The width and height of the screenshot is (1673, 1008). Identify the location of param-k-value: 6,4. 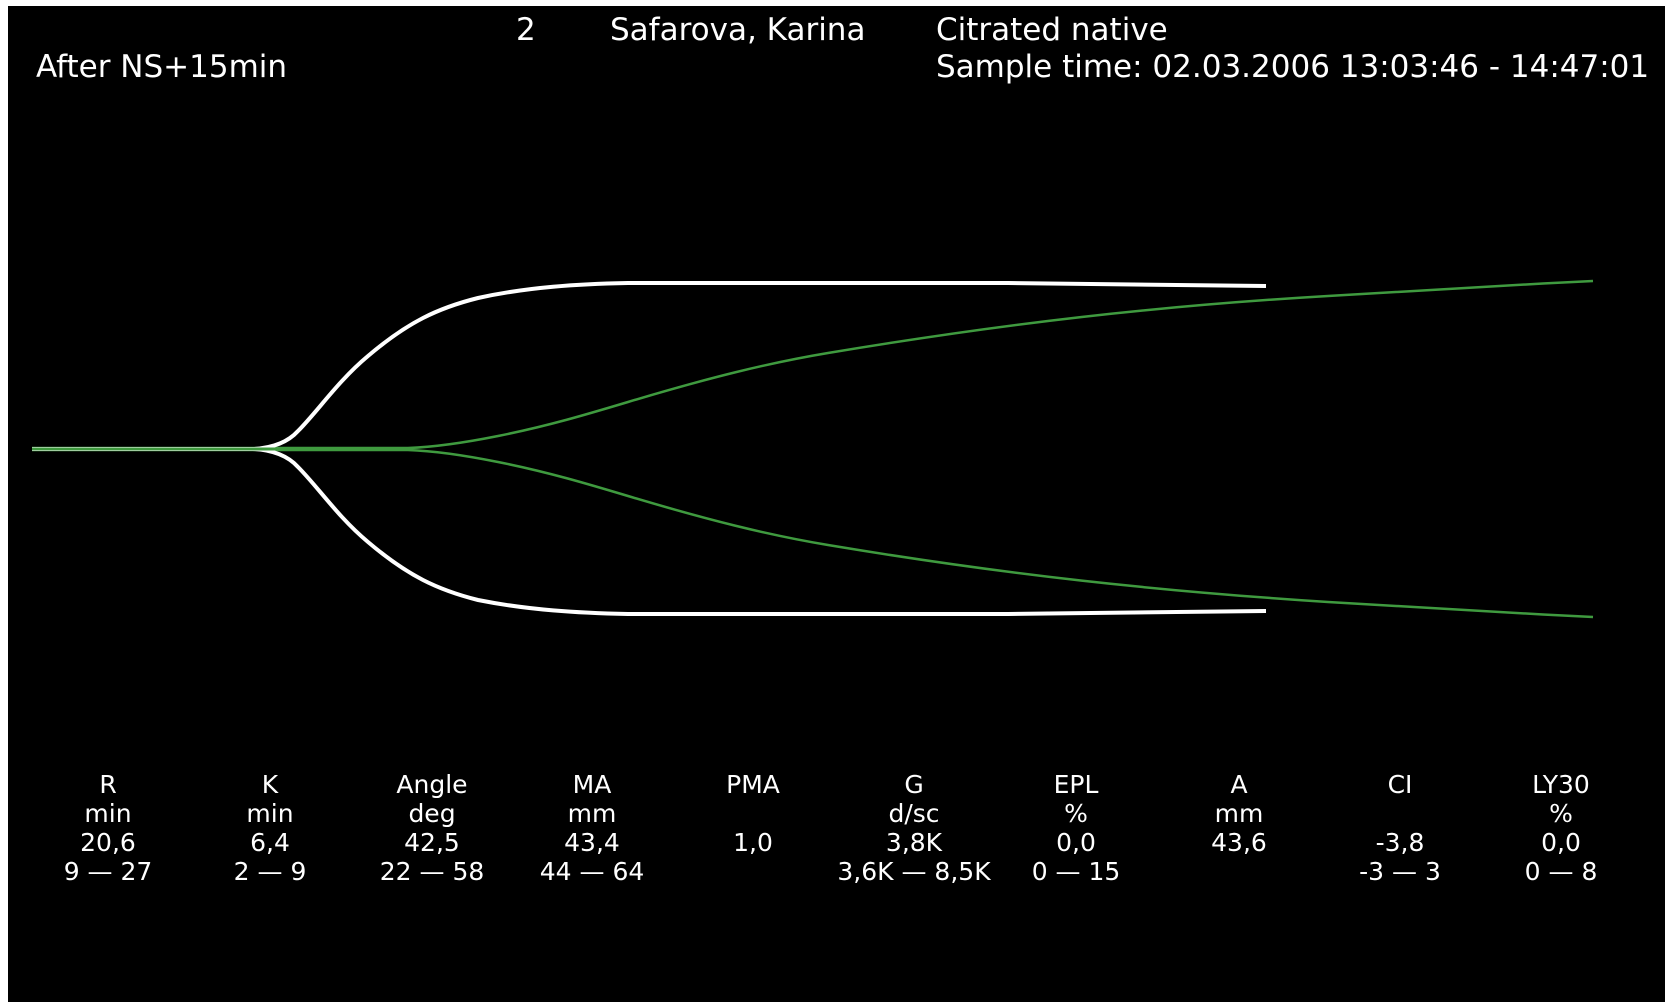
(270, 842).